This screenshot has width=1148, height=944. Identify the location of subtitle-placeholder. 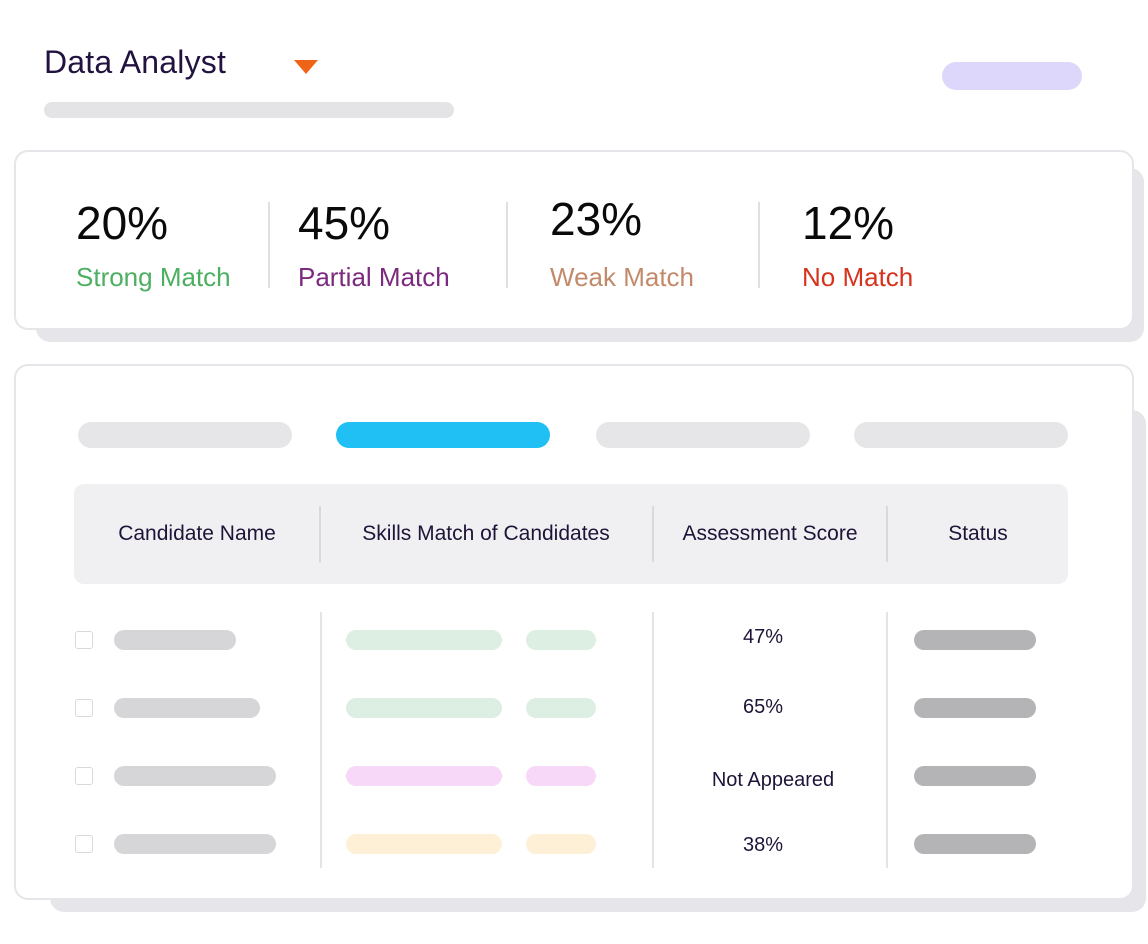
(249, 110).